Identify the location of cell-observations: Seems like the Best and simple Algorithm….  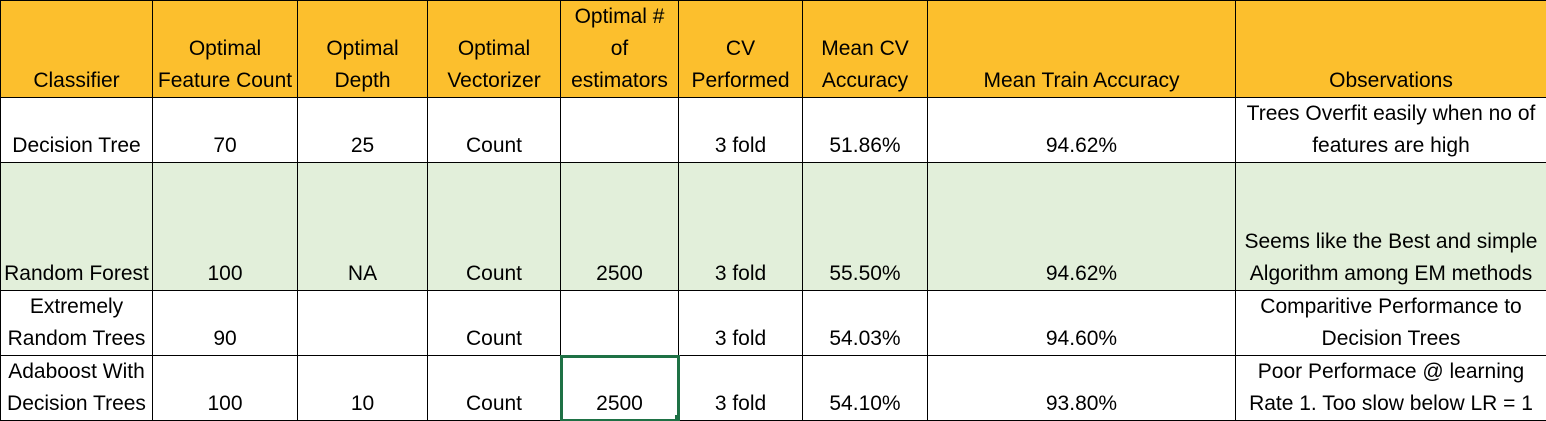
(1391, 227).